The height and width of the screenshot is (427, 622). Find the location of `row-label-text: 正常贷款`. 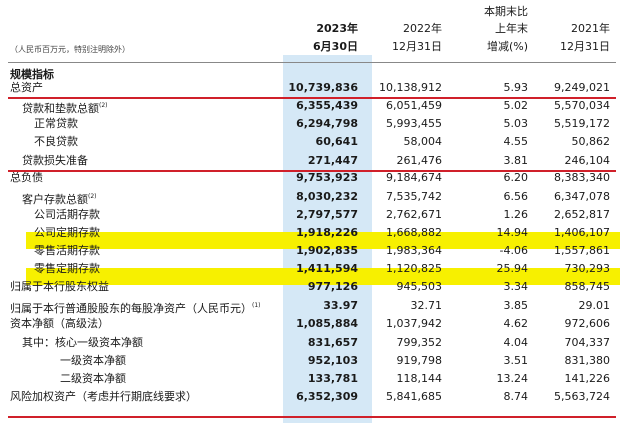

row-label-text: 正常贷款 is located at coordinates (56, 123).